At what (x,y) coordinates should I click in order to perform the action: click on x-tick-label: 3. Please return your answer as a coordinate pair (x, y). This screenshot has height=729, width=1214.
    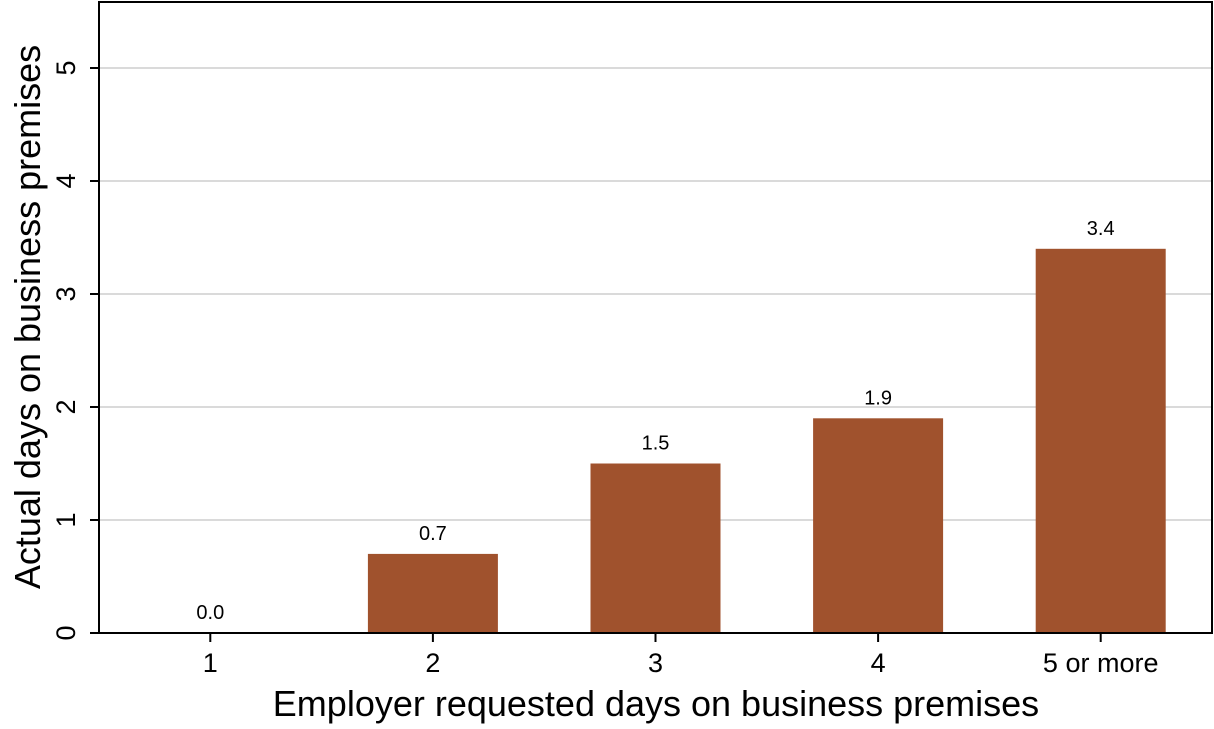
    Looking at the image, I should click on (655, 663).